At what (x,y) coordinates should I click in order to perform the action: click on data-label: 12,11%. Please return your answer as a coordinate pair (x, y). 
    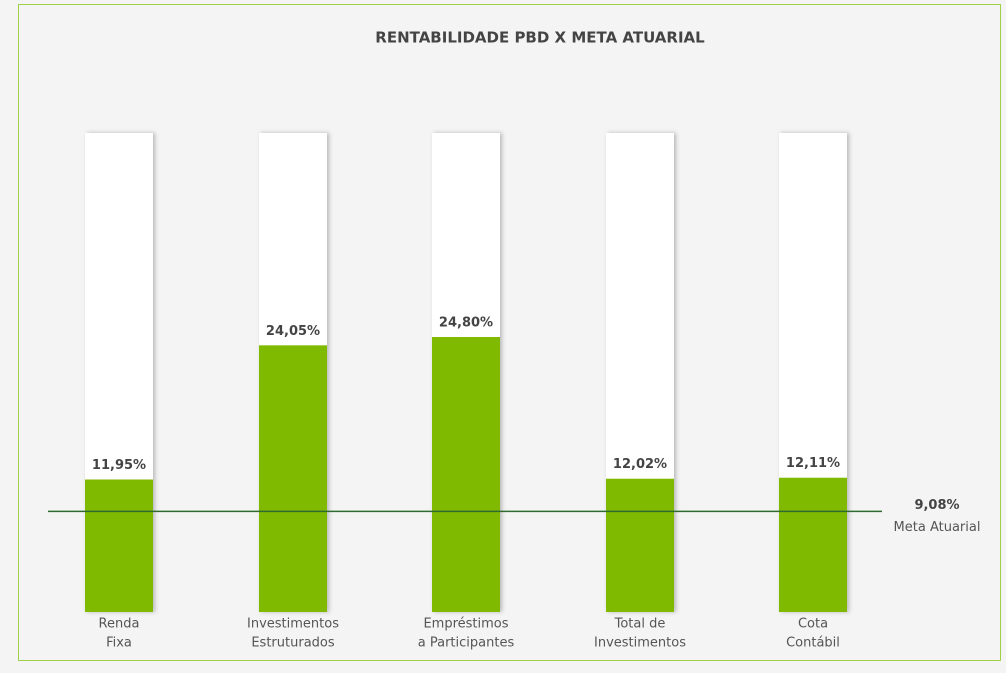
    Looking at the image, I should click on (813, 463).